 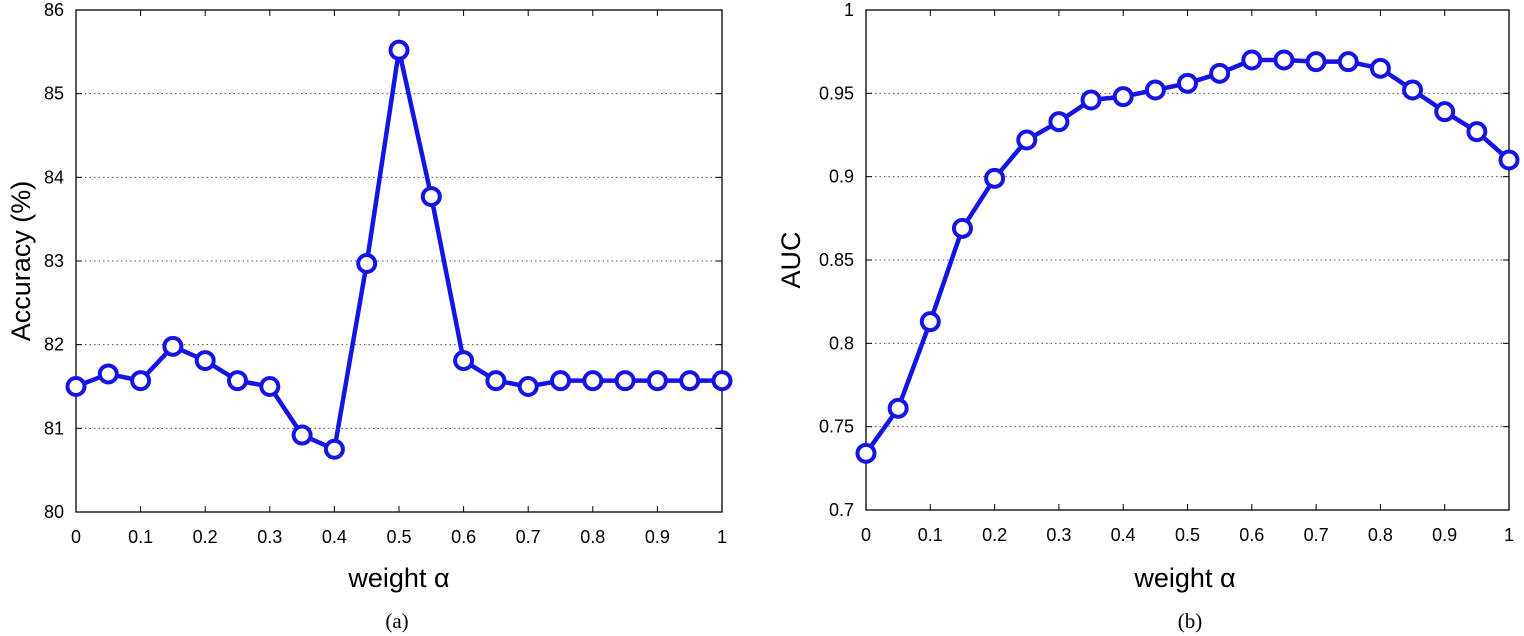 I want to click on chart-caption: (b), so click(x=1190, y=621).